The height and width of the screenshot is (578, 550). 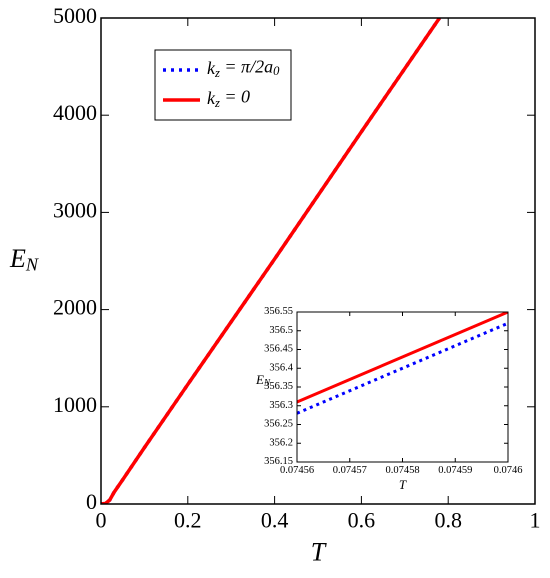 What do you see at coordinates (75, 307) in the screenshot?
I see `y-tick-label: 2000` at bounding box center [75, 307].